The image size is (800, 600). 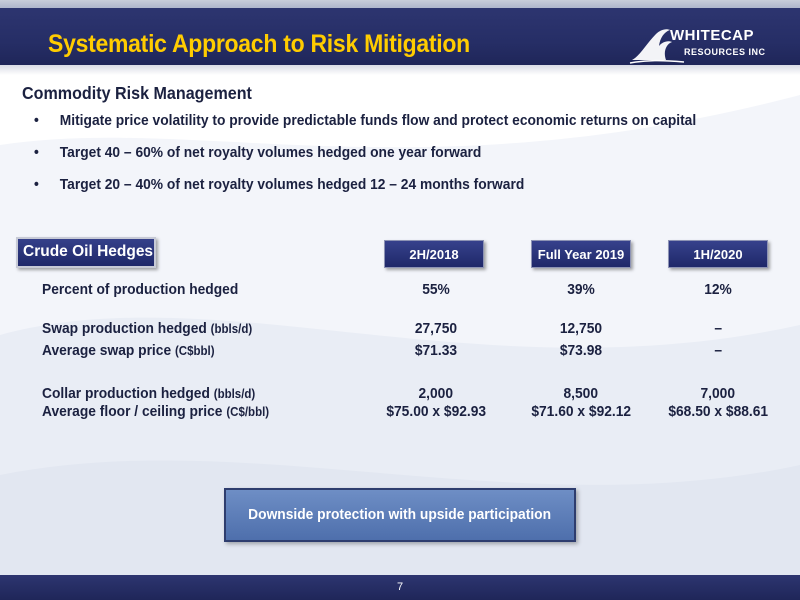 I want to click on cell-value: $71.60 x $92.12, so click(x=581, y=411).